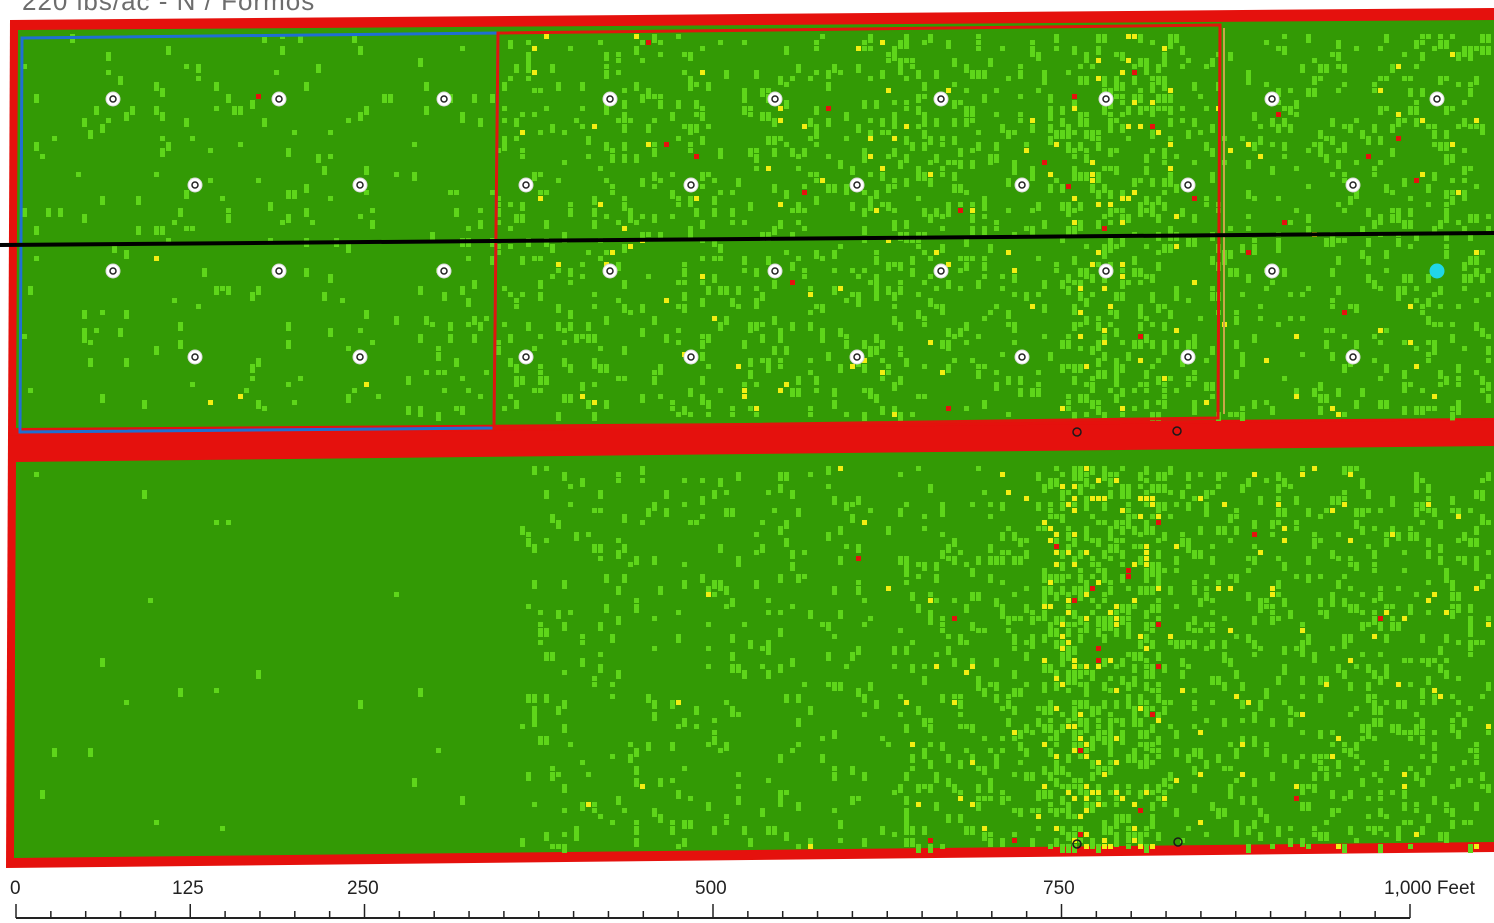 The height and width of the screenshot is (923, 1494). Describe the element at coordinates (1437, 271) in the screenshot. I see `highlight-sample-point` at that location.